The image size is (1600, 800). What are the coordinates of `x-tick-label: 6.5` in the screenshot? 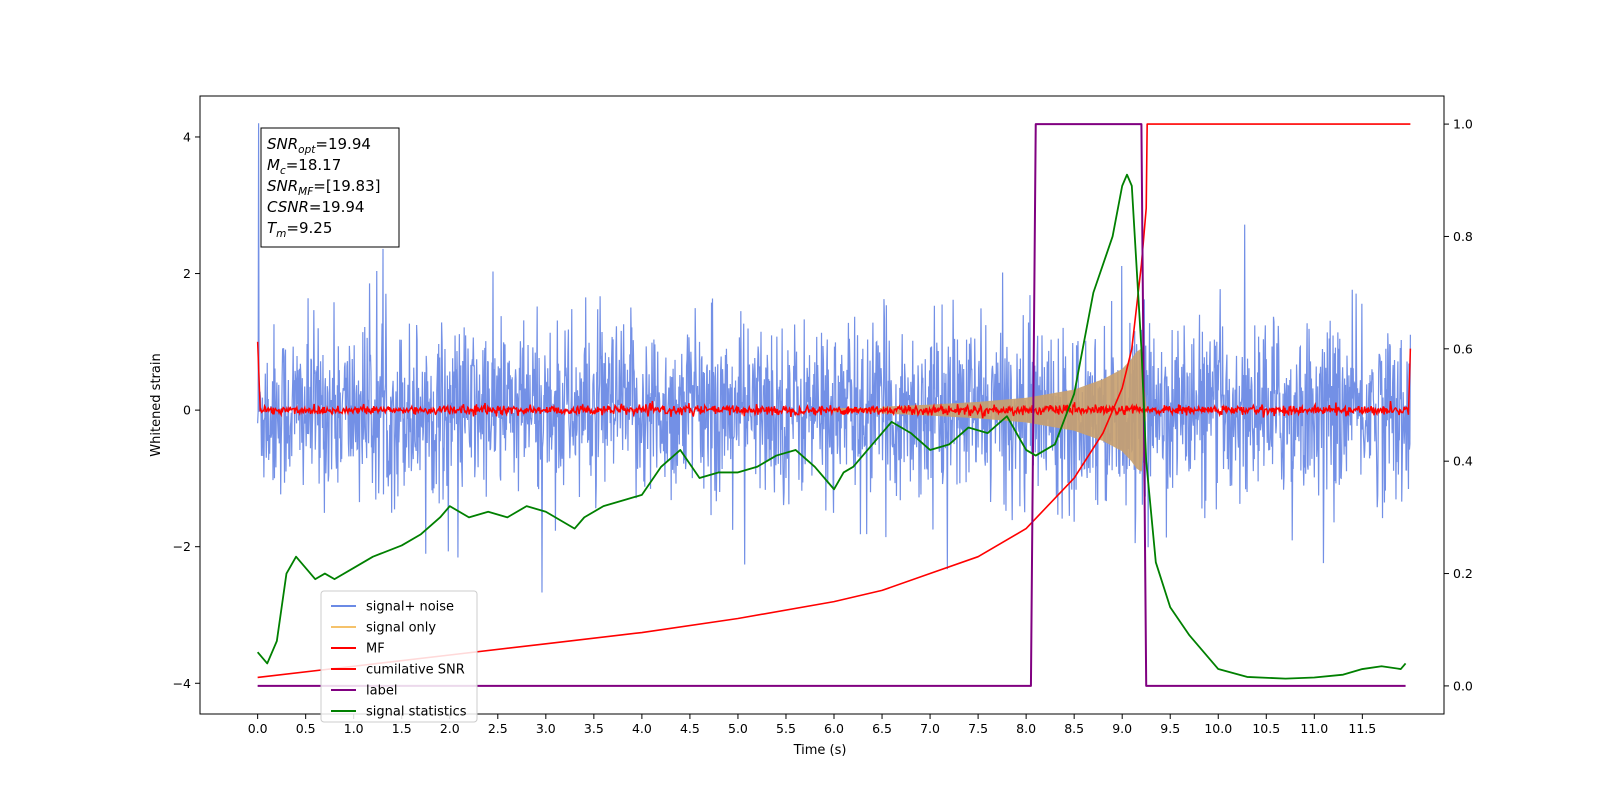 It's located at (882, 728).